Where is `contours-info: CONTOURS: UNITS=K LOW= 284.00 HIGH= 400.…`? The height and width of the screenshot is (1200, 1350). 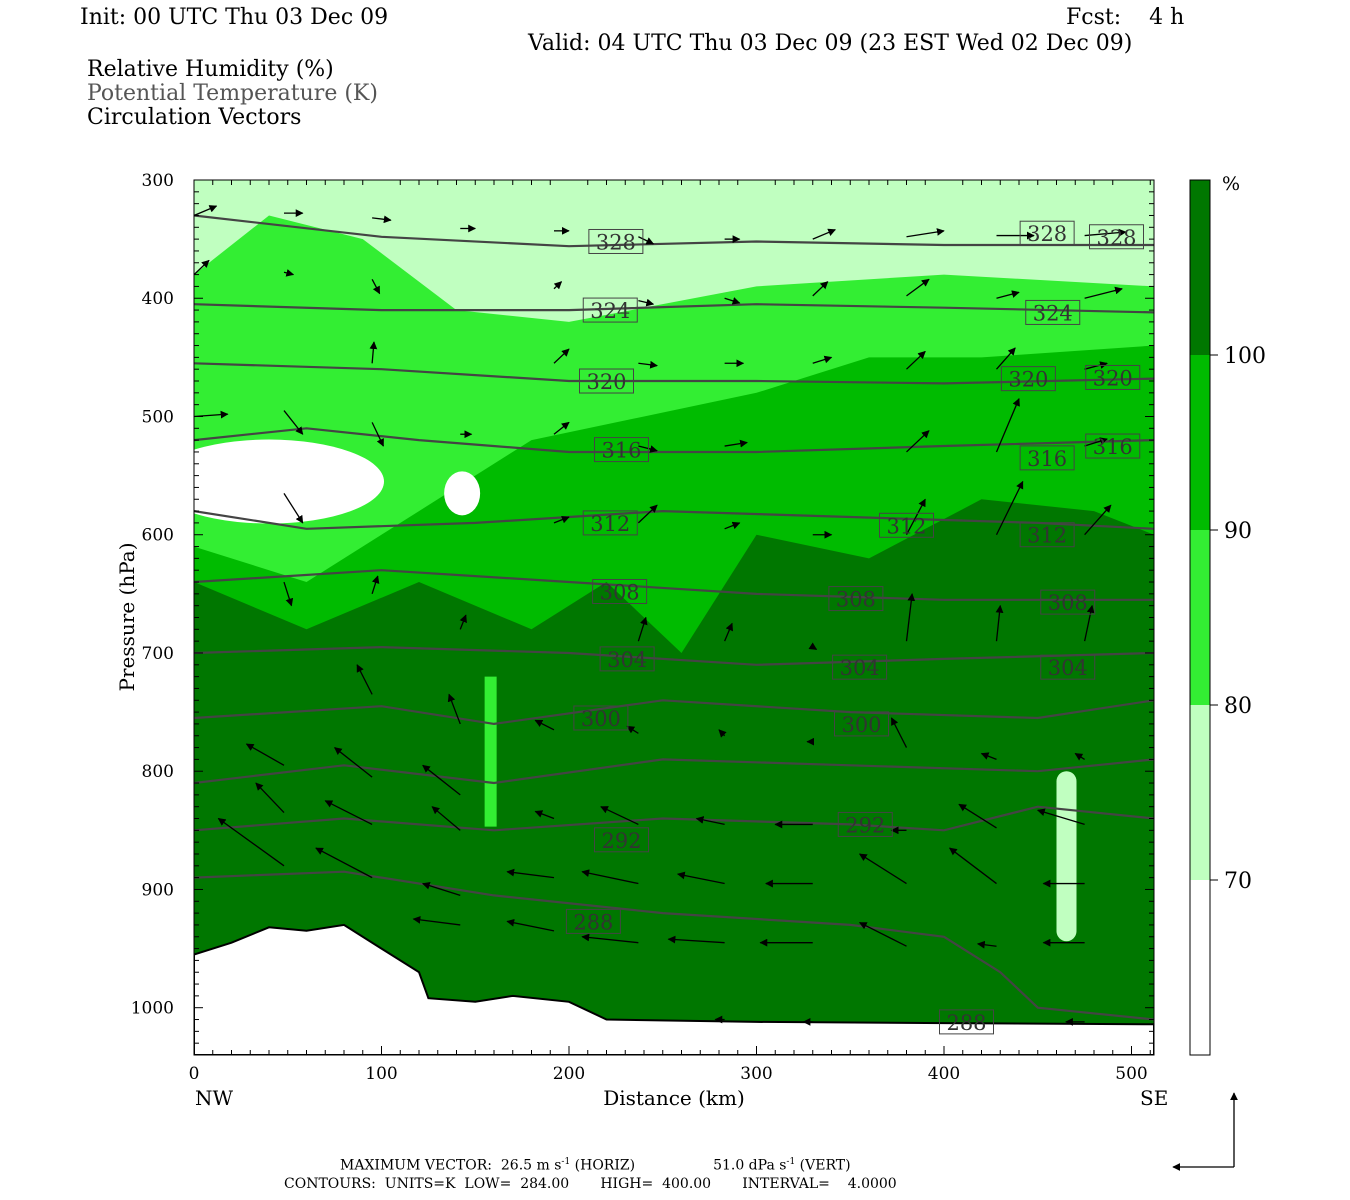 contours-info: CONTOURS: UNITS=K LOW= 284.00 HIGH= 400.… is located at coordinates (590, 1184).